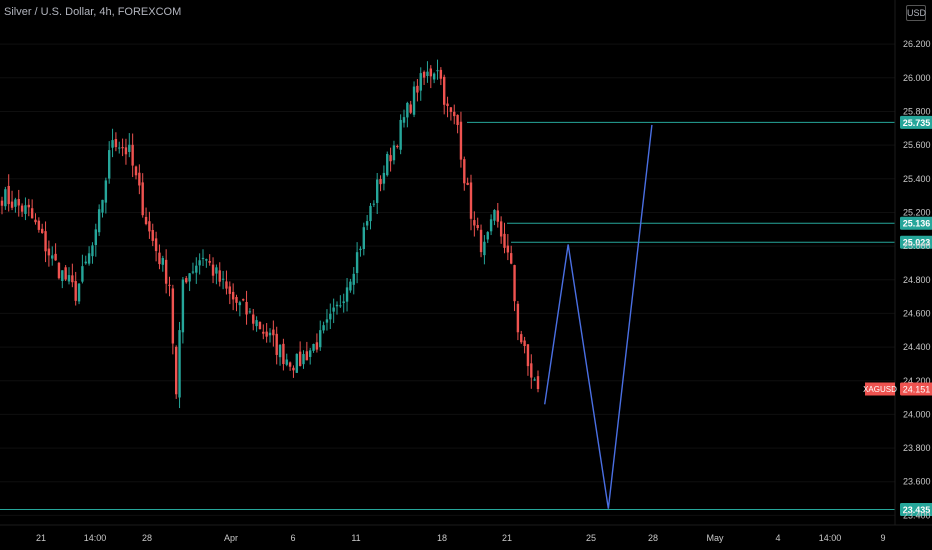  I want to click on time-tick-label: Apr, so click(231, 538).